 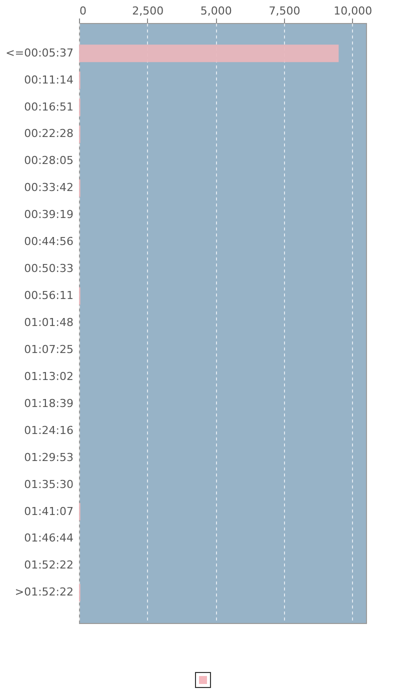 I want to click on y-tick-label: >01:52:22, so click(x=44, y=592).